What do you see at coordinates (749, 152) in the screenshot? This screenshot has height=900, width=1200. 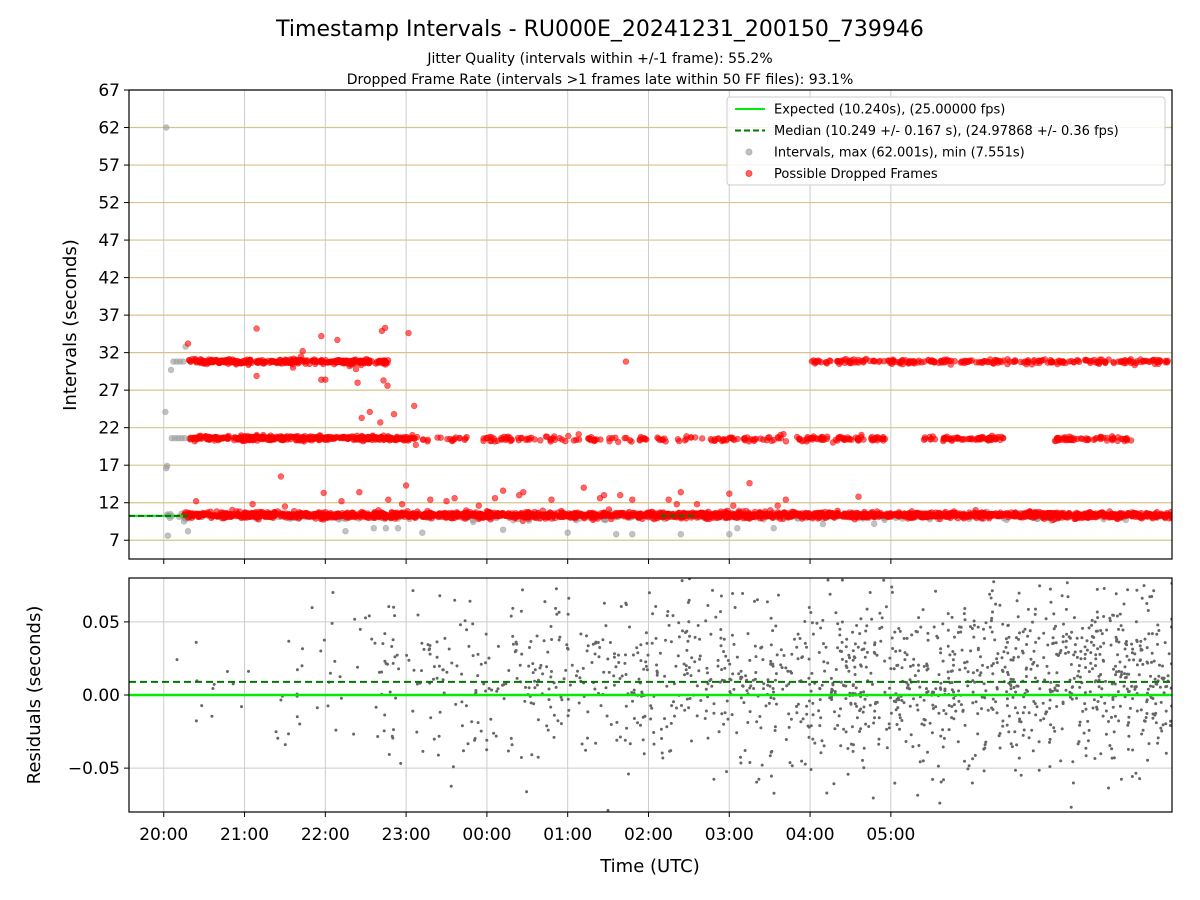 I see `legend-intervals-swatch` at bounding box center [749, 152].